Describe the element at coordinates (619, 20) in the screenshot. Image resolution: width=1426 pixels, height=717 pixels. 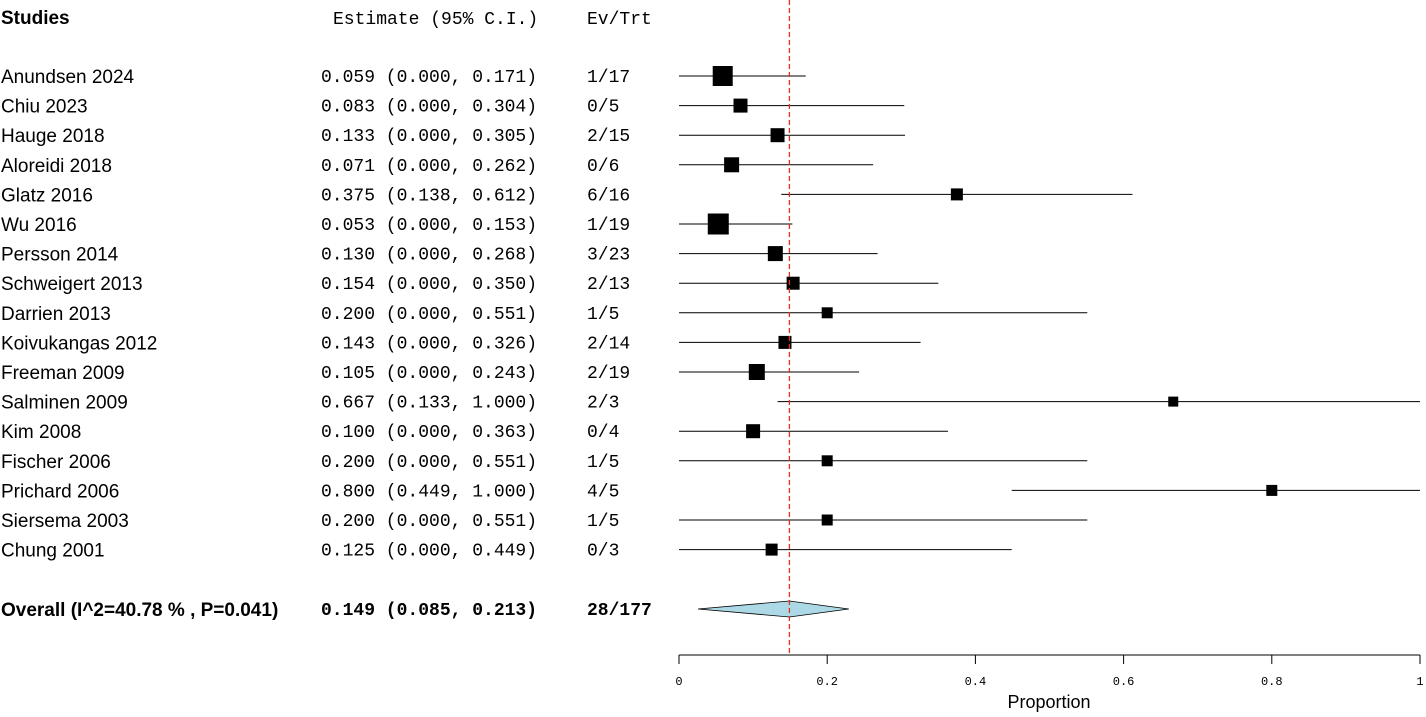
I see `header-ev-trt: Ev/Trt` at that location.